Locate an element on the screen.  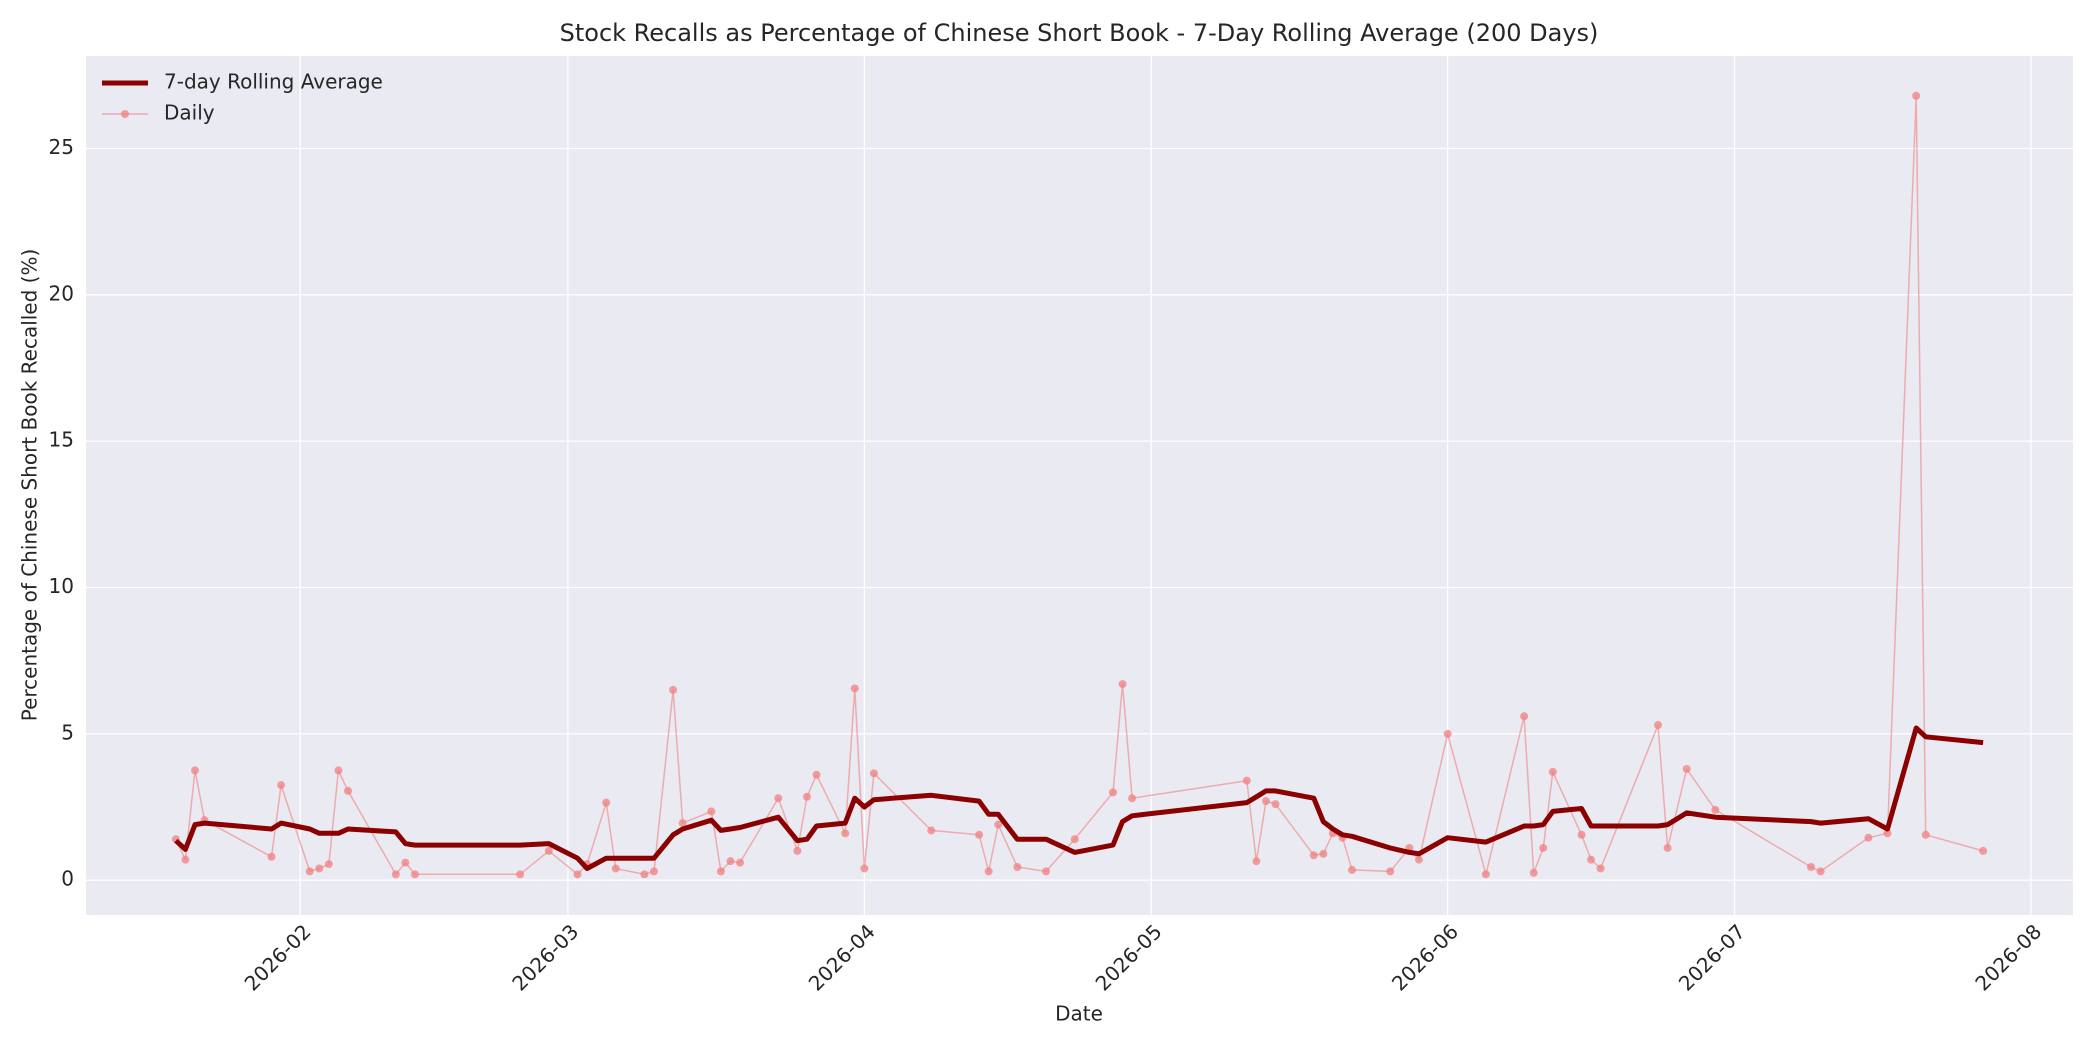
x-tick-label: 2026-05 is located at coordinates (1129, 957).